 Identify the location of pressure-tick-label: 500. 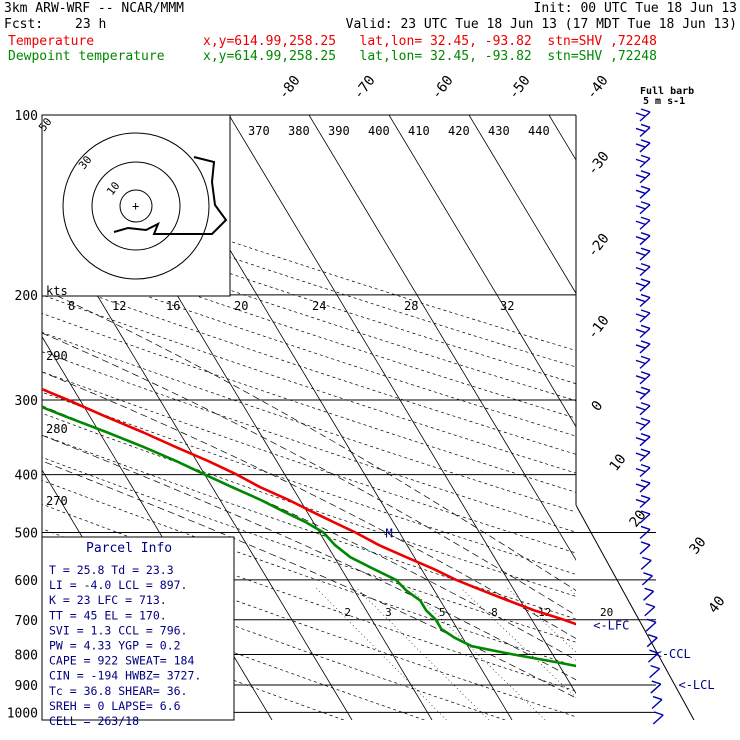
(26, 534).